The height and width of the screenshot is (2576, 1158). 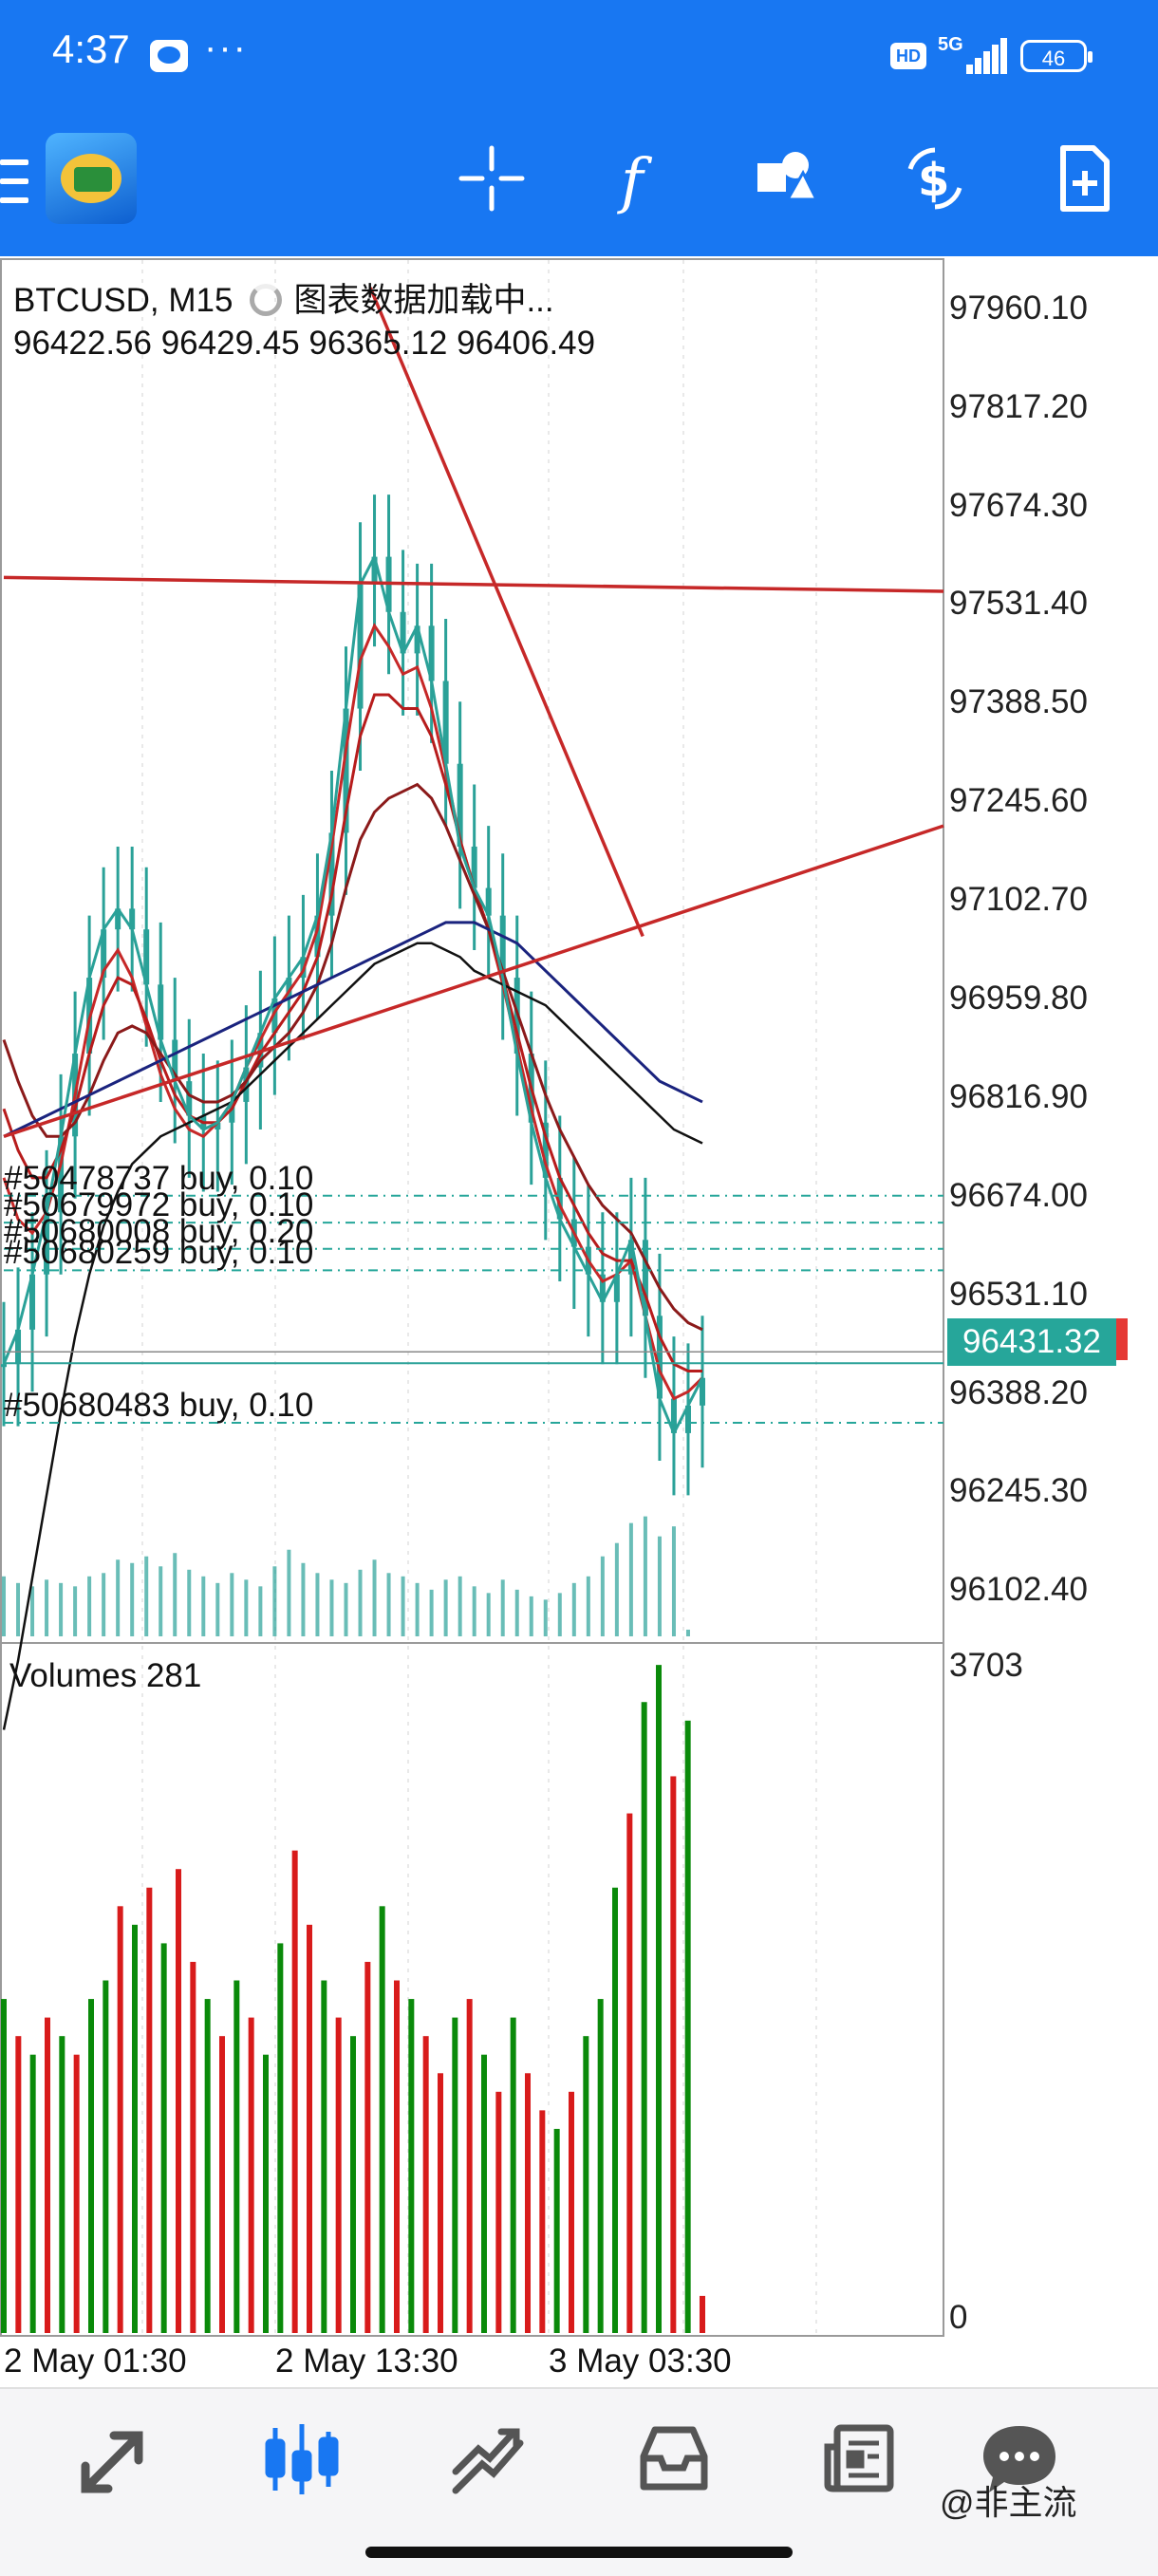 What do you see at coordinates (91, 49) in the screenshot?
I see `status-time: 4:37` at bounding box center [91, 49].